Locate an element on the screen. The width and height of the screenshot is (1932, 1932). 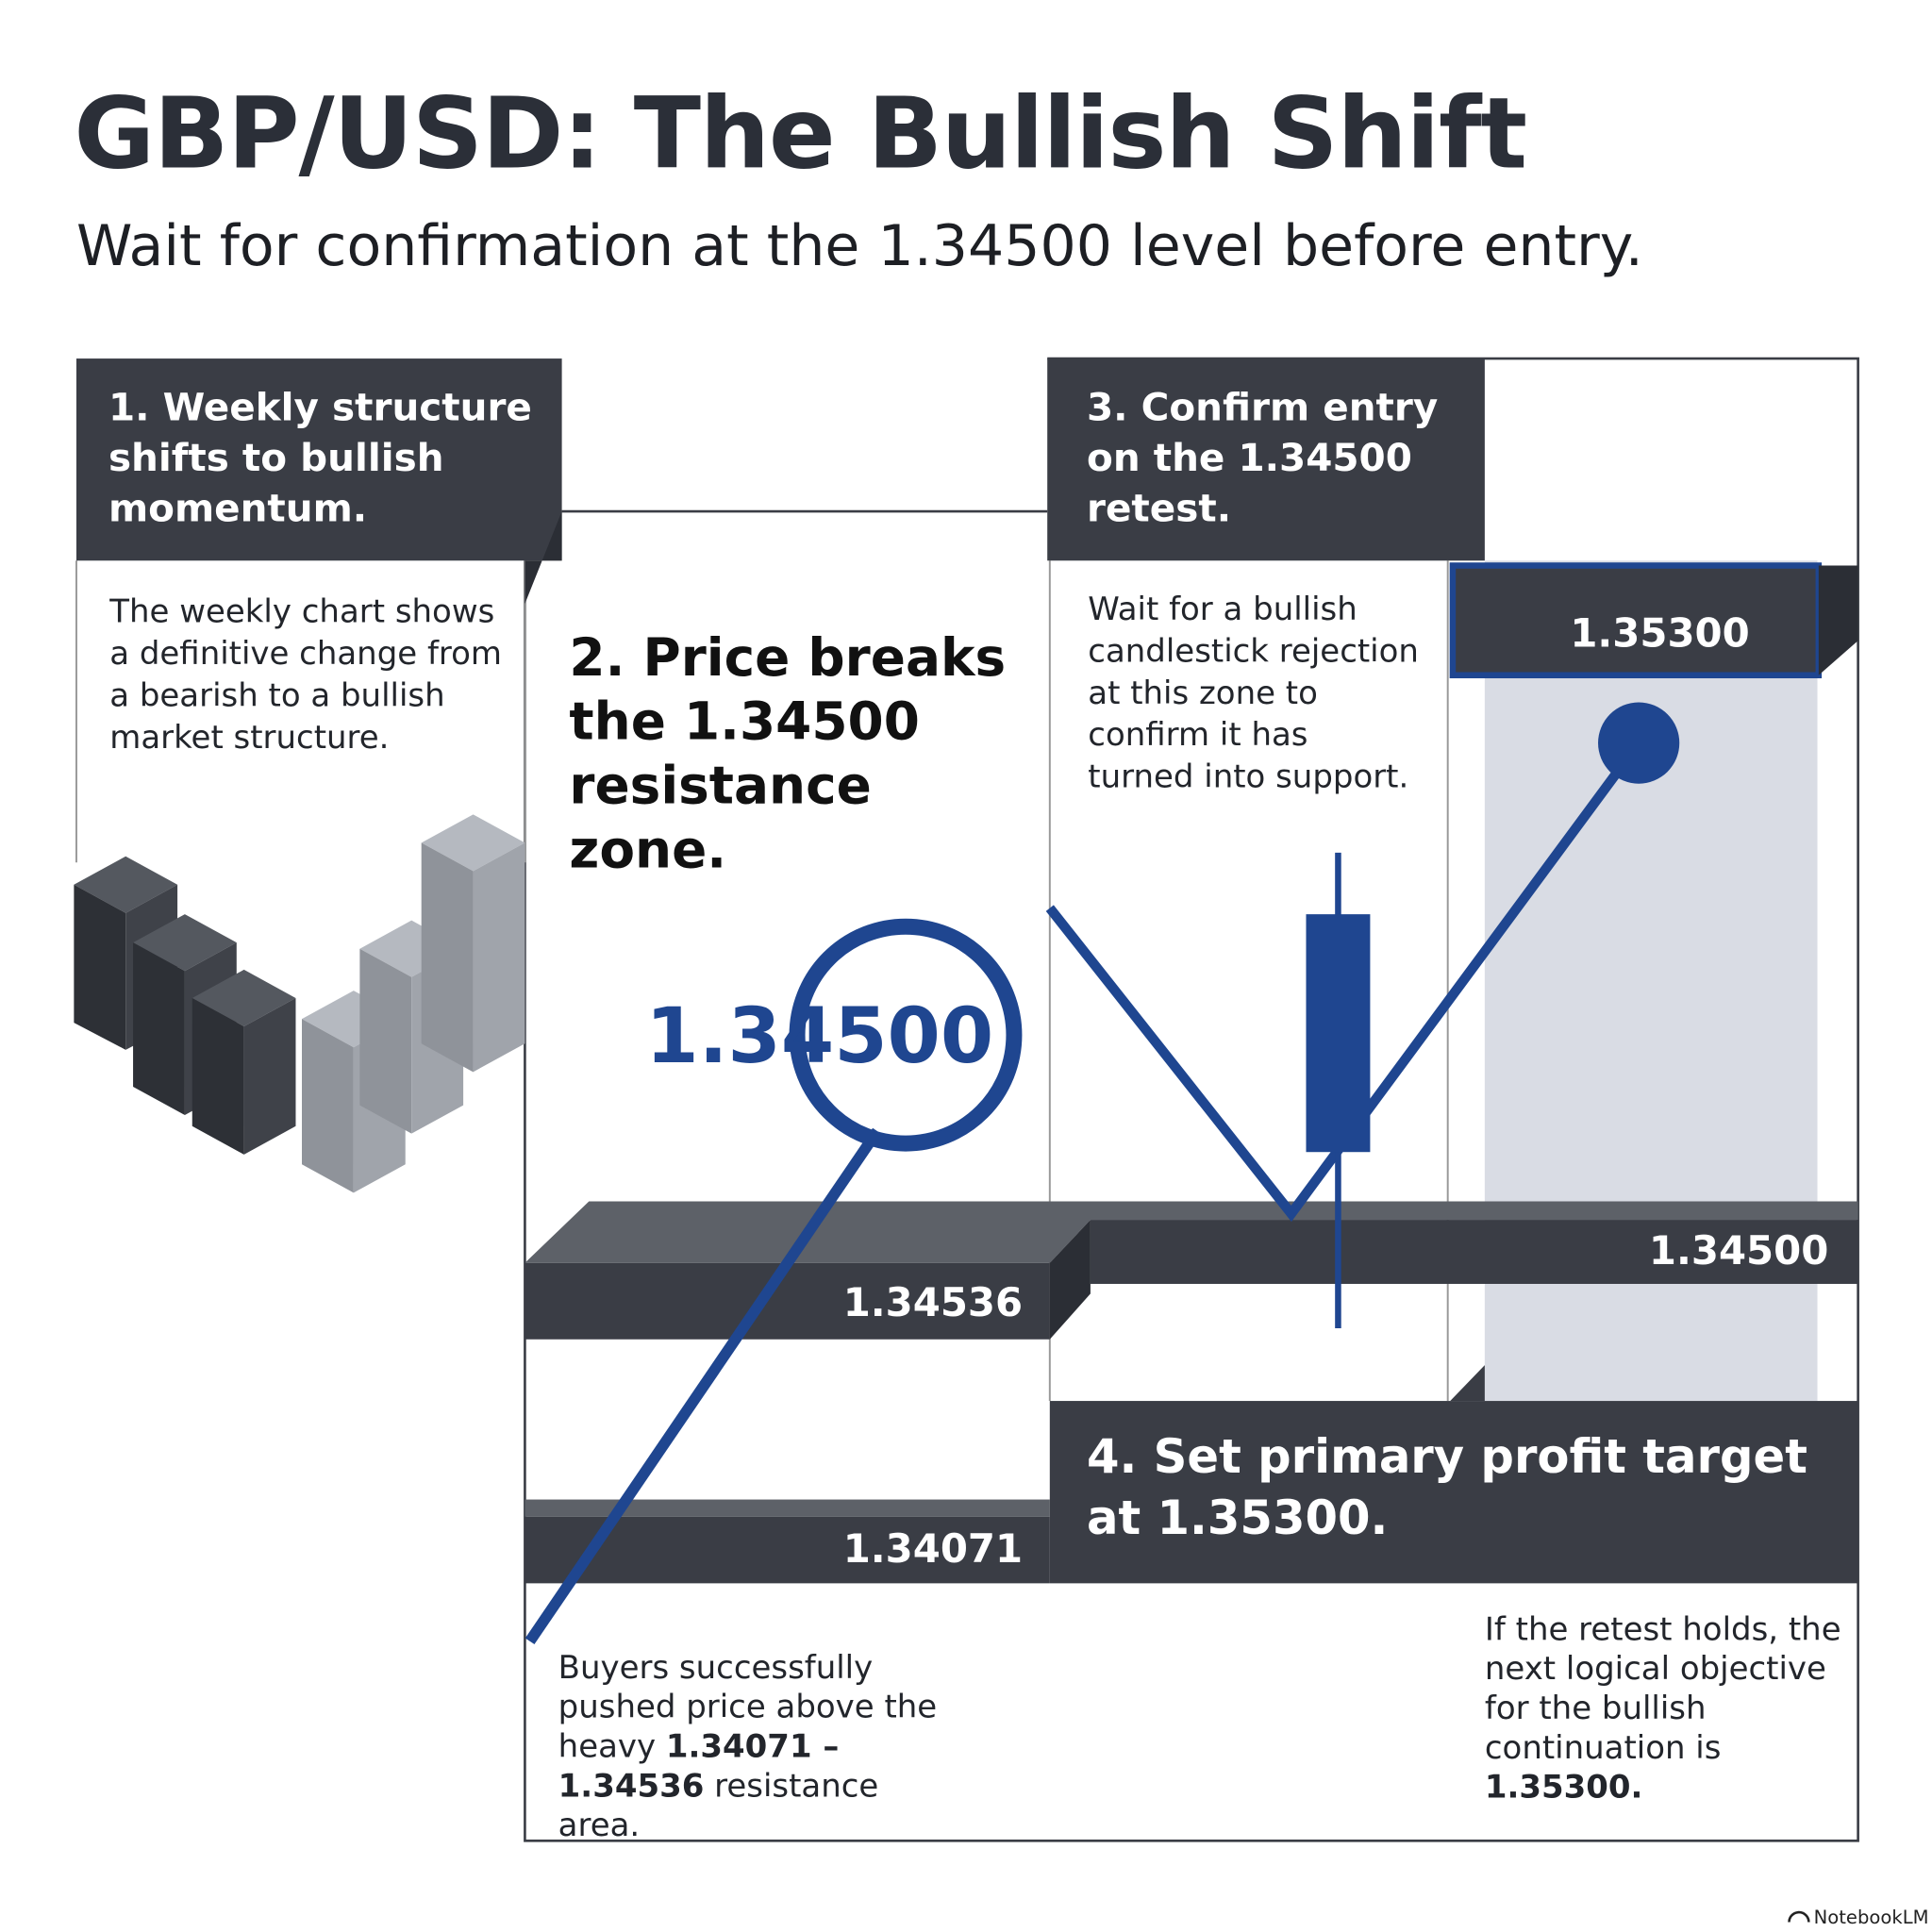
target-dot is located at coordinates (1639, 743).